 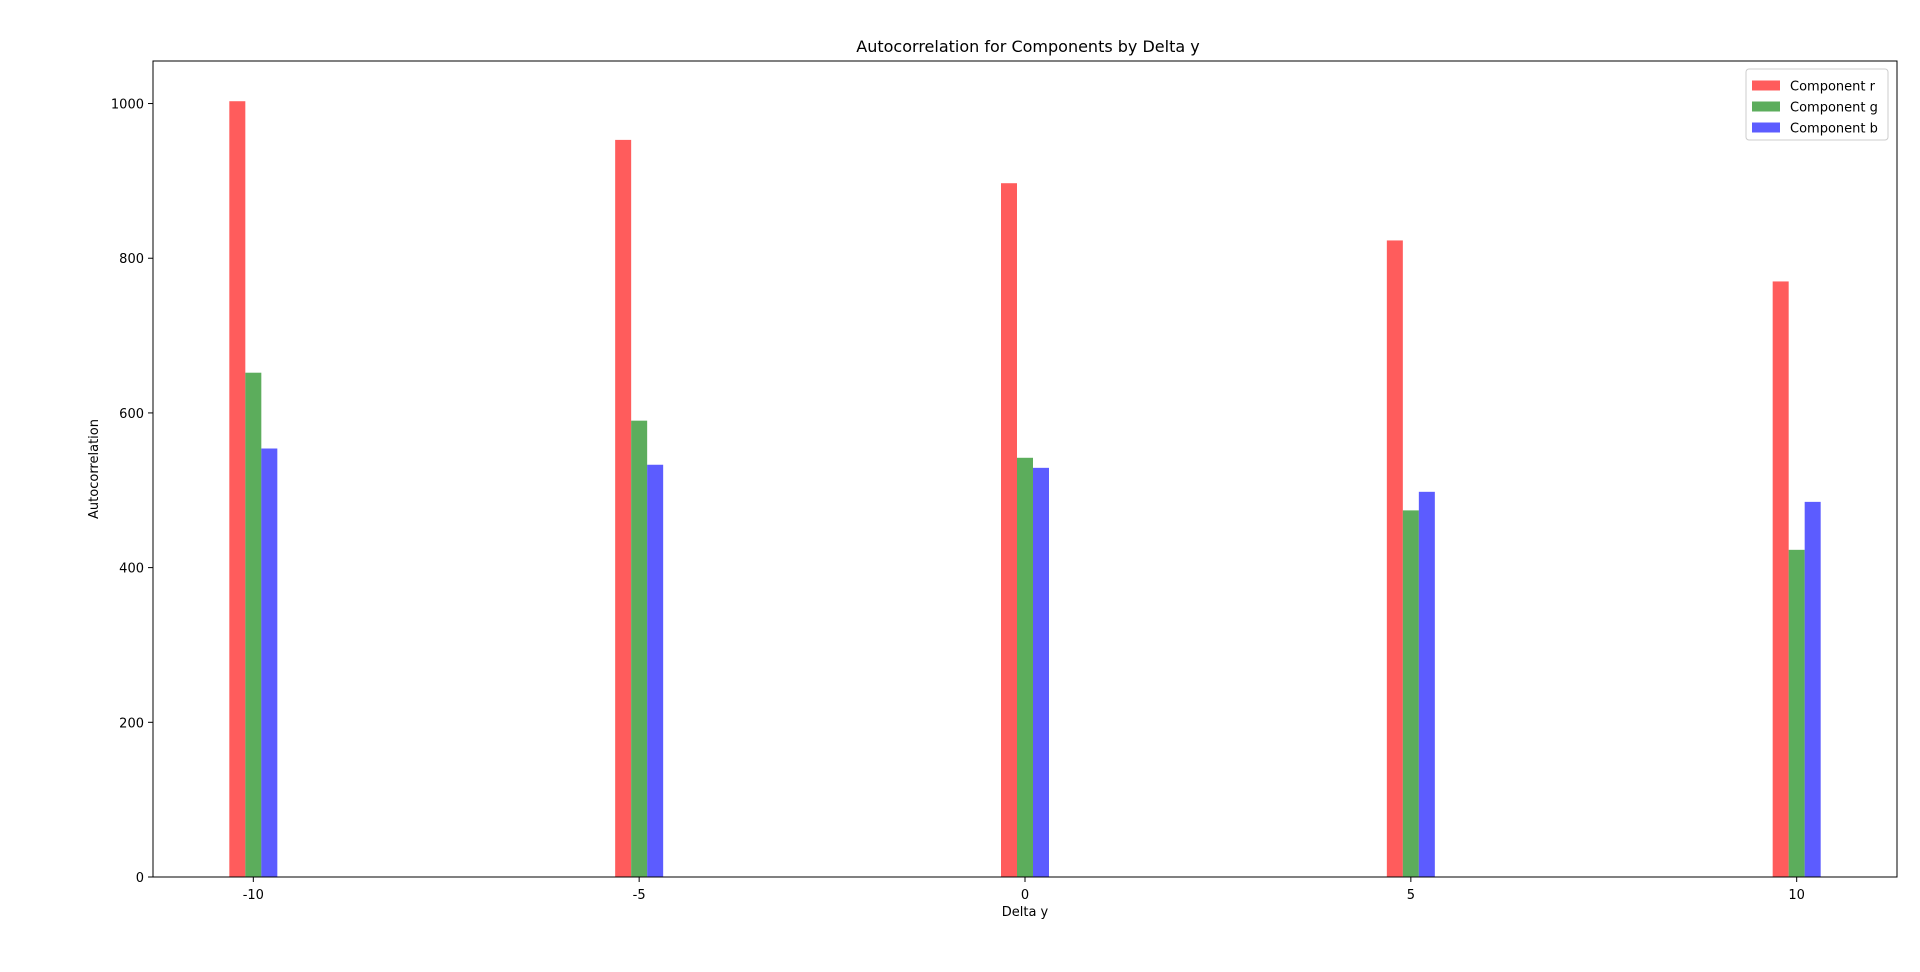 I want to click on legend-label: Component b, so click(x=1834, y=129).